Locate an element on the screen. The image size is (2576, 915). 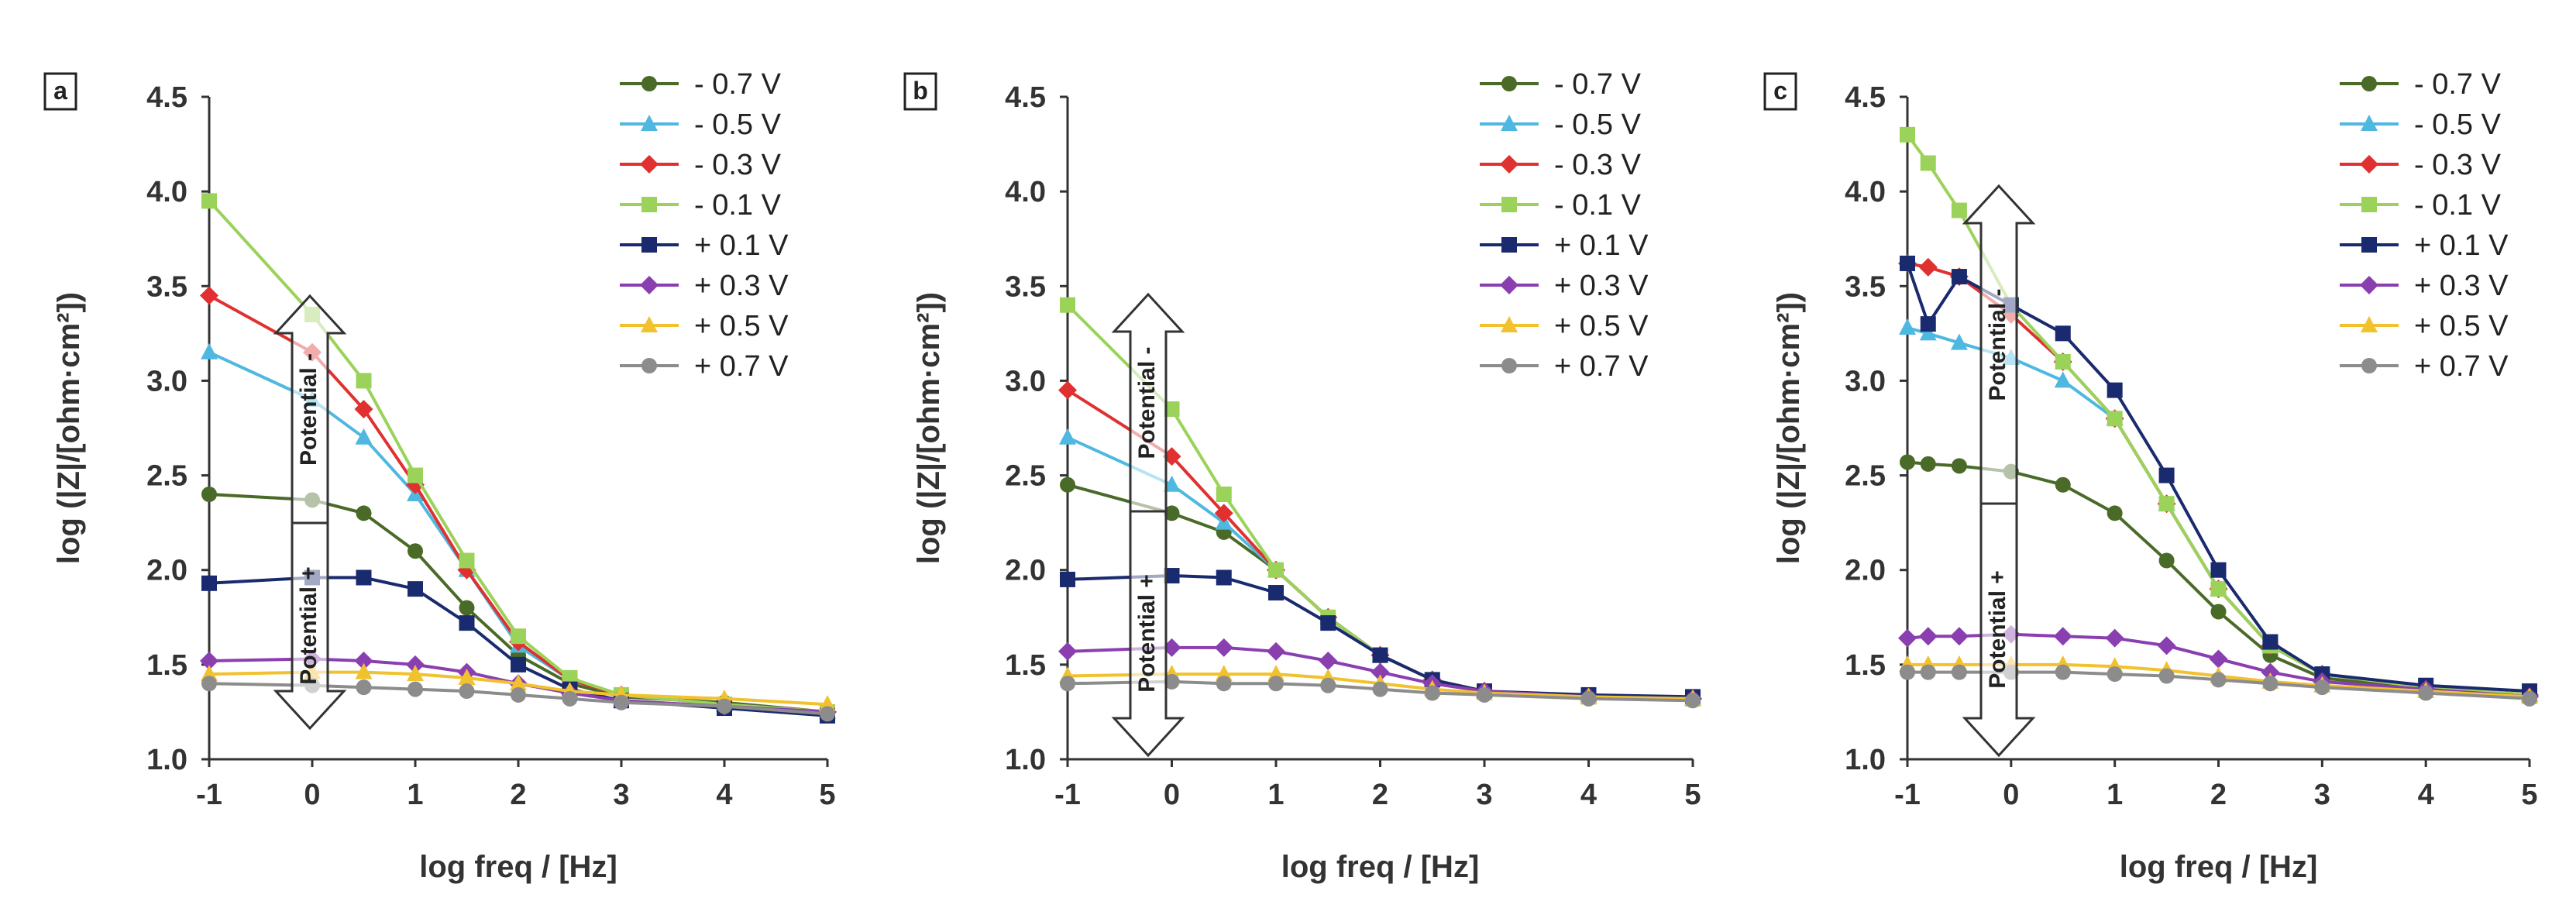
series--0-7-V is located at coordinates (1380, 691).